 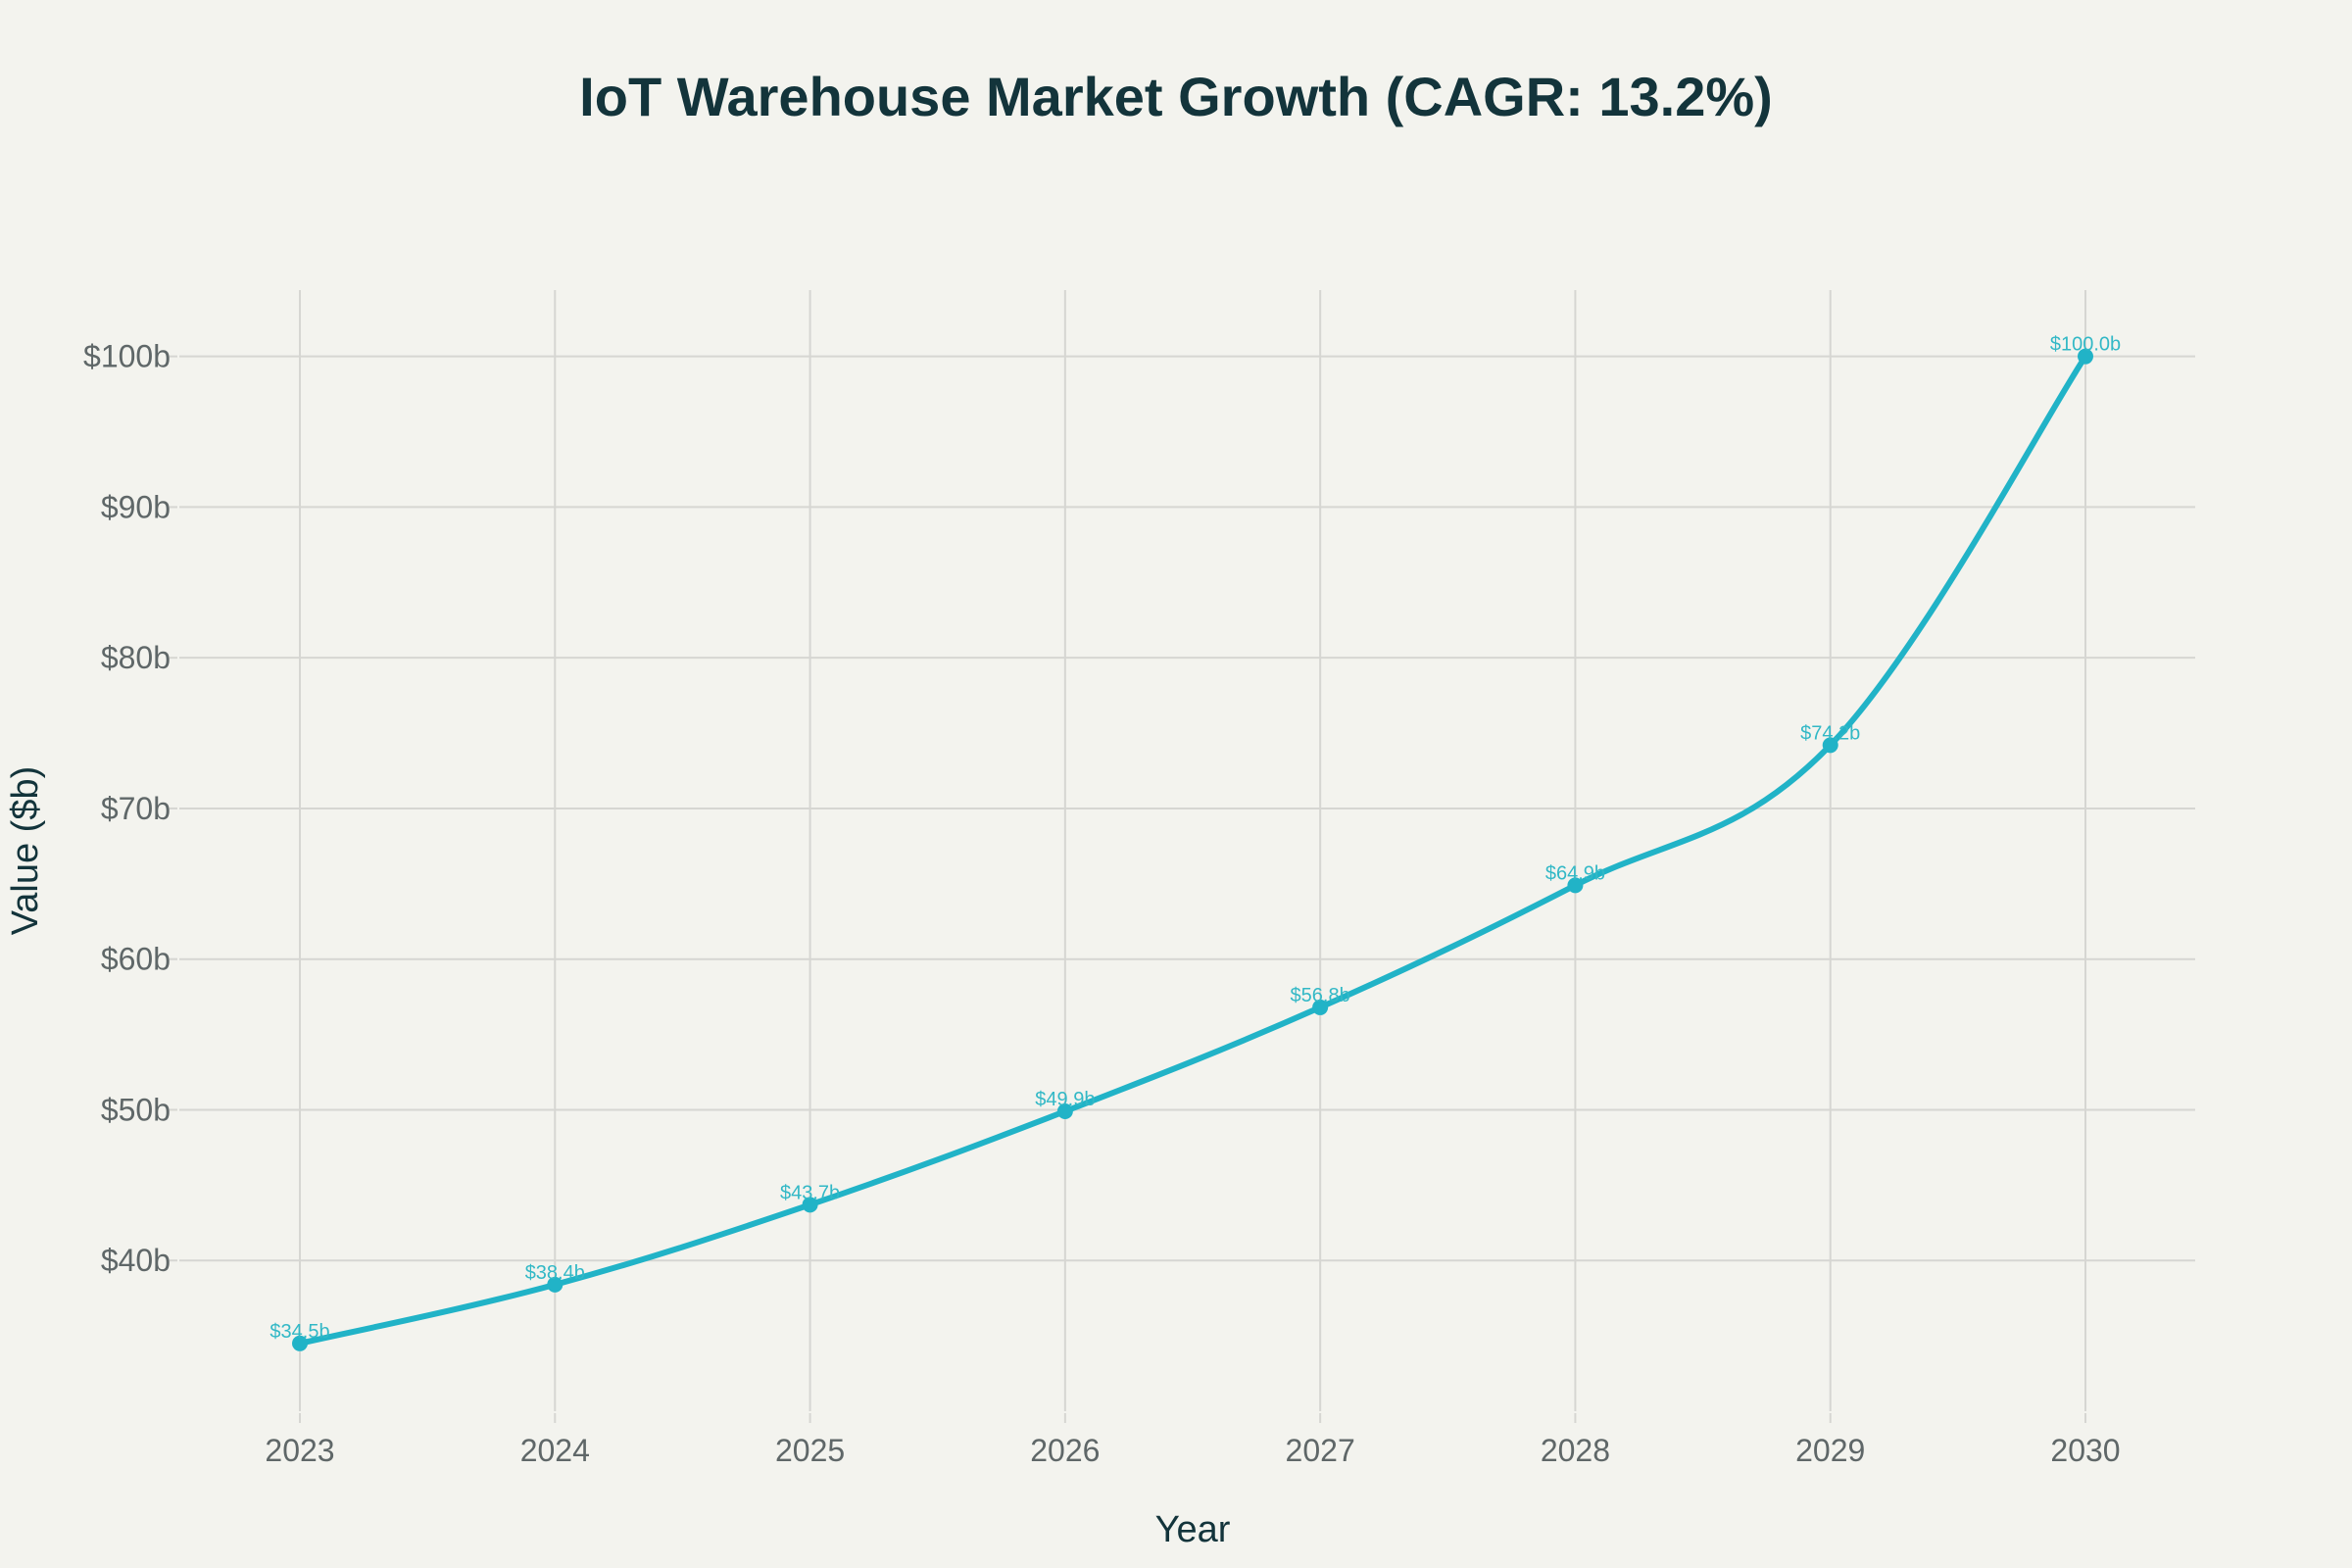 I want to click on y-axis: $40b $50b $60b $70b $80b $90b $100b, so click(x=130, y=808).